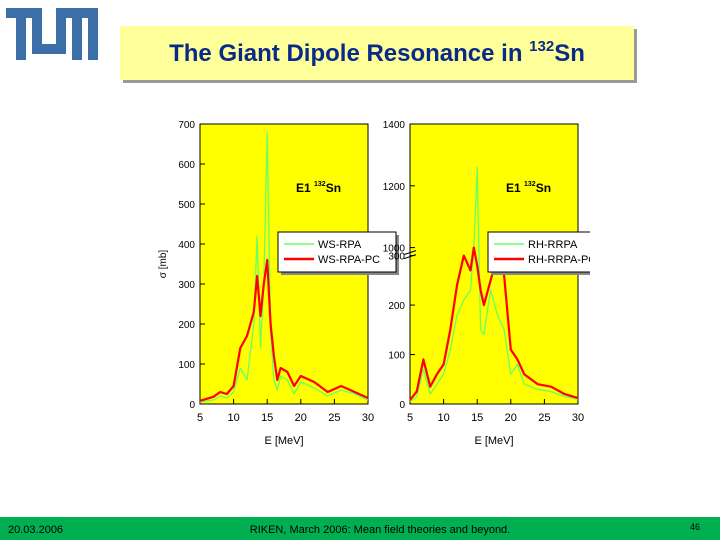 This screenshot has height=540, width=720. Describe the element at coordinates (36, 530) in the screenshot. I see `footer-date: 20.03.2006` at that location.